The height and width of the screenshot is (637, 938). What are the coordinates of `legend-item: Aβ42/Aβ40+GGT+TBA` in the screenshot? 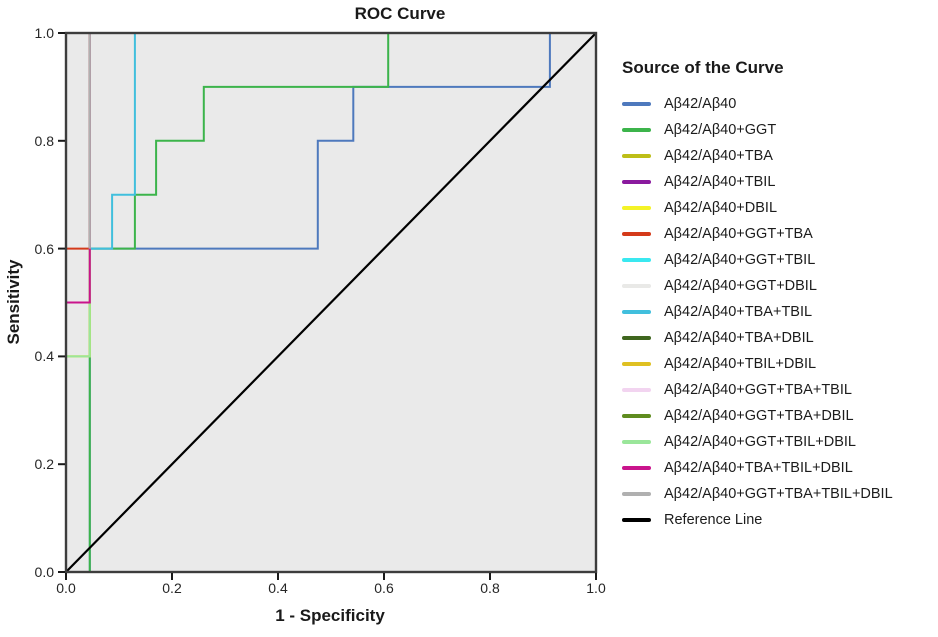 It's located at (778, 234).